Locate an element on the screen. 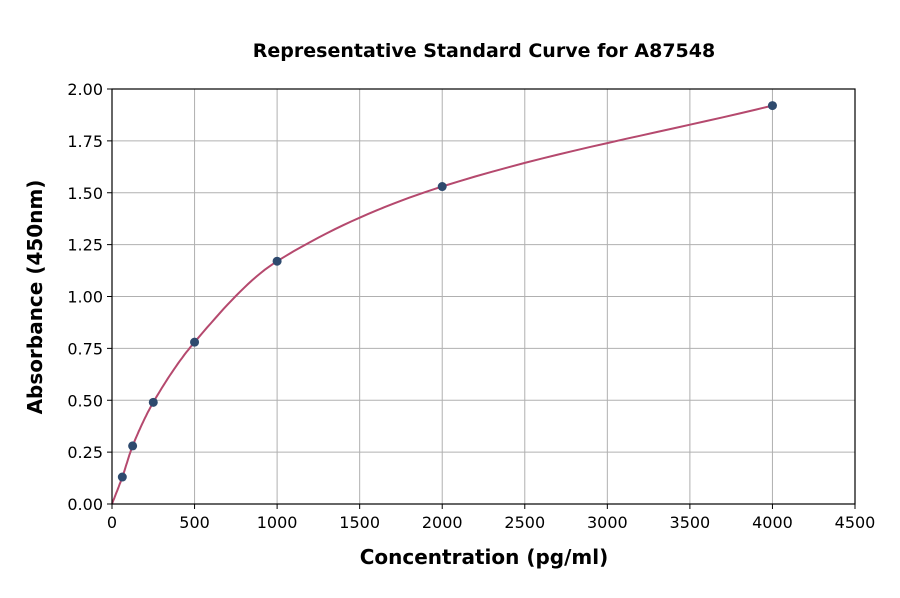  x-tick-label: 1500 is located at coordinates (359, 522).